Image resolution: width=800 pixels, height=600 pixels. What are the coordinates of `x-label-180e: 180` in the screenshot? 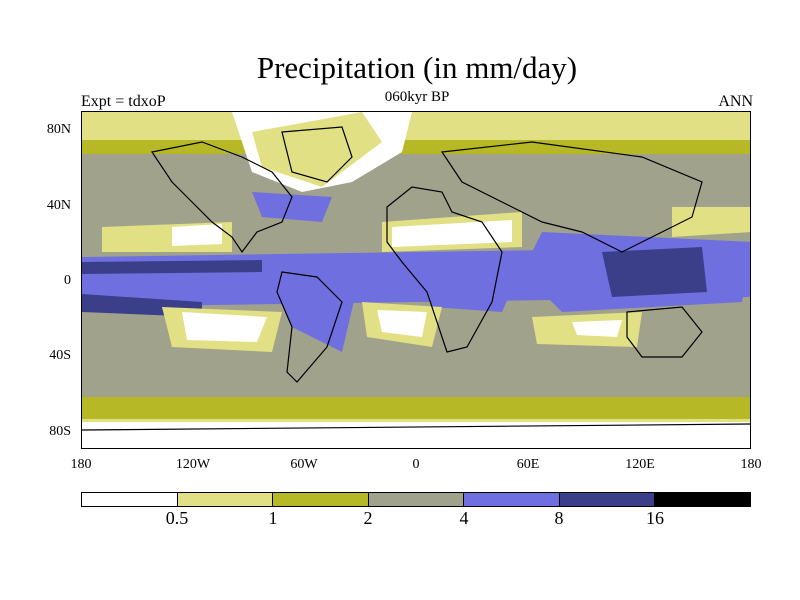 It's located at (751, 464).